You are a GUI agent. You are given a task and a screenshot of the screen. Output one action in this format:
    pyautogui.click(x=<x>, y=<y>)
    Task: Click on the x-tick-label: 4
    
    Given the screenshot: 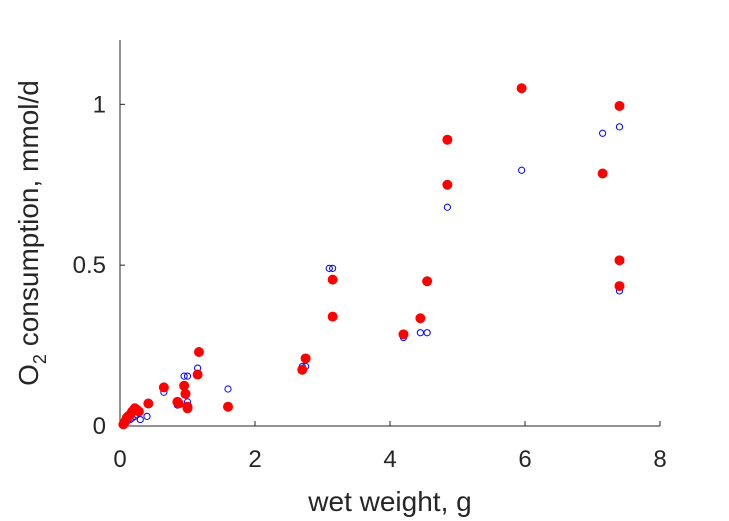 What is the action you would take?
    pyautogui.click(x=389, y=459)
    